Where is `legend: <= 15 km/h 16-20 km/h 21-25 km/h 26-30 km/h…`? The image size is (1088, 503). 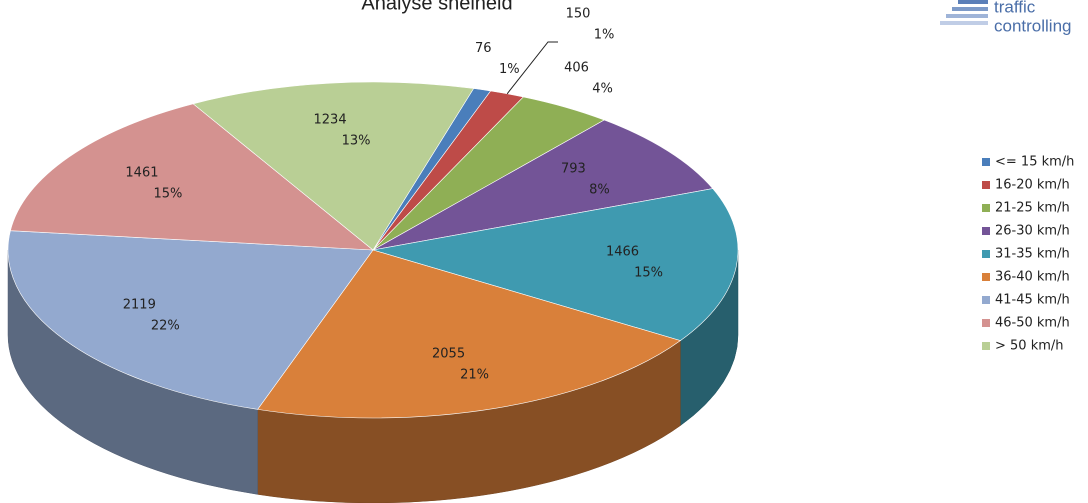 legend: <= 15 km/h 16-20 km/h 21-25 km/h 26-30 km/h… is located at coordinates (1028, 254).